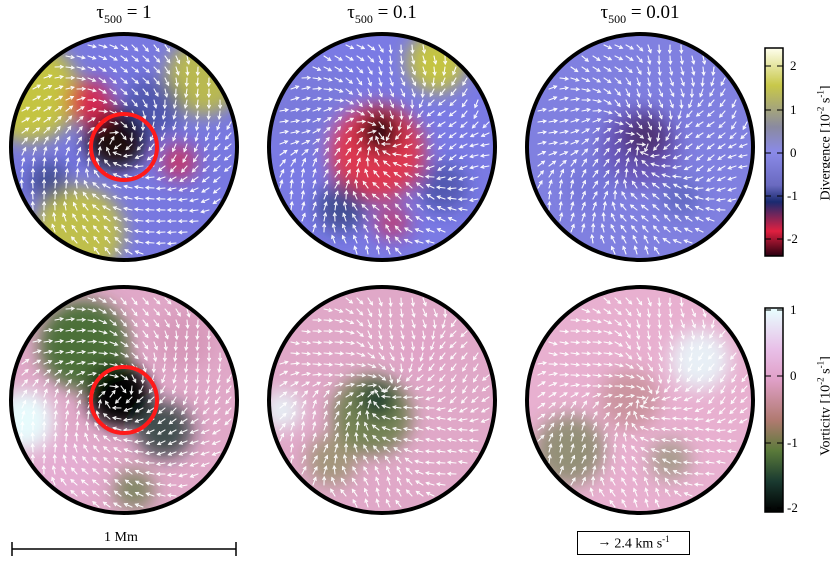 The image size is (830, 566). I want to click on vorticity-tick-label: -1, so click(792, 443).